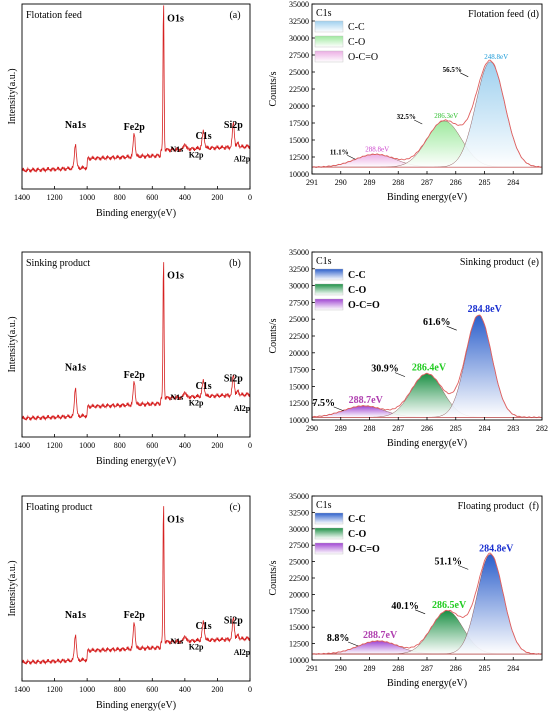  I want to click on sample-title: Sinking product, so click(492, 262).